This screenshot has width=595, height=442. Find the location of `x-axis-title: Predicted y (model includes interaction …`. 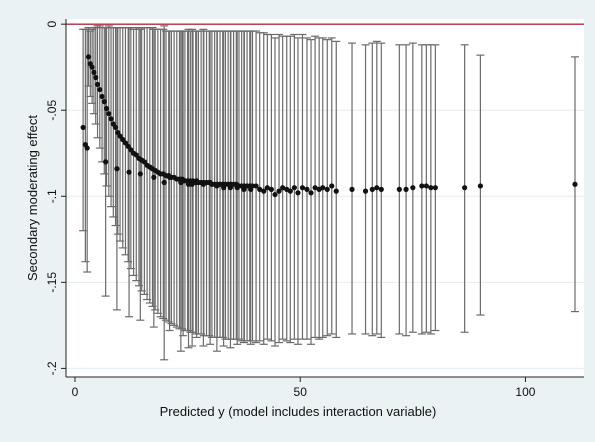

x-axis-title: Predicted y (model includes interaction … is located at coordinates (298, 411).